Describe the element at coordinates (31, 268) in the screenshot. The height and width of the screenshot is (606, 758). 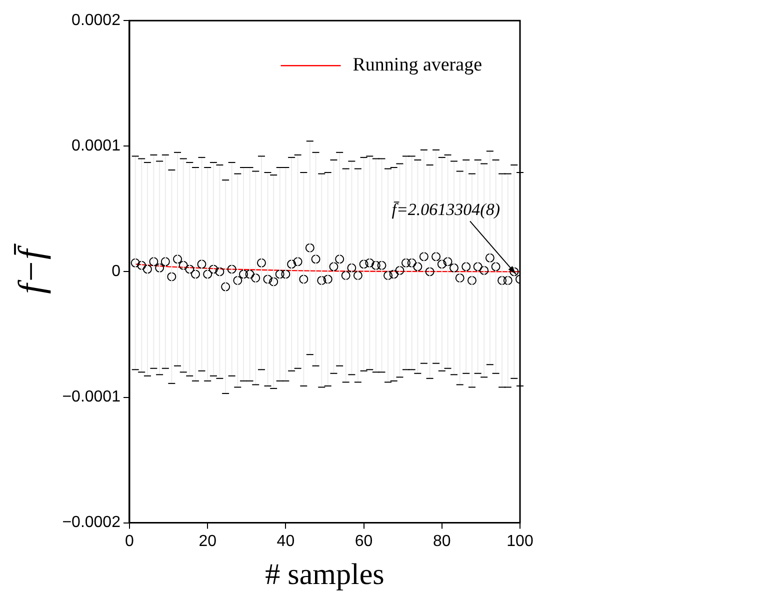
I see `y-axis-title: f−f̄` at that location.